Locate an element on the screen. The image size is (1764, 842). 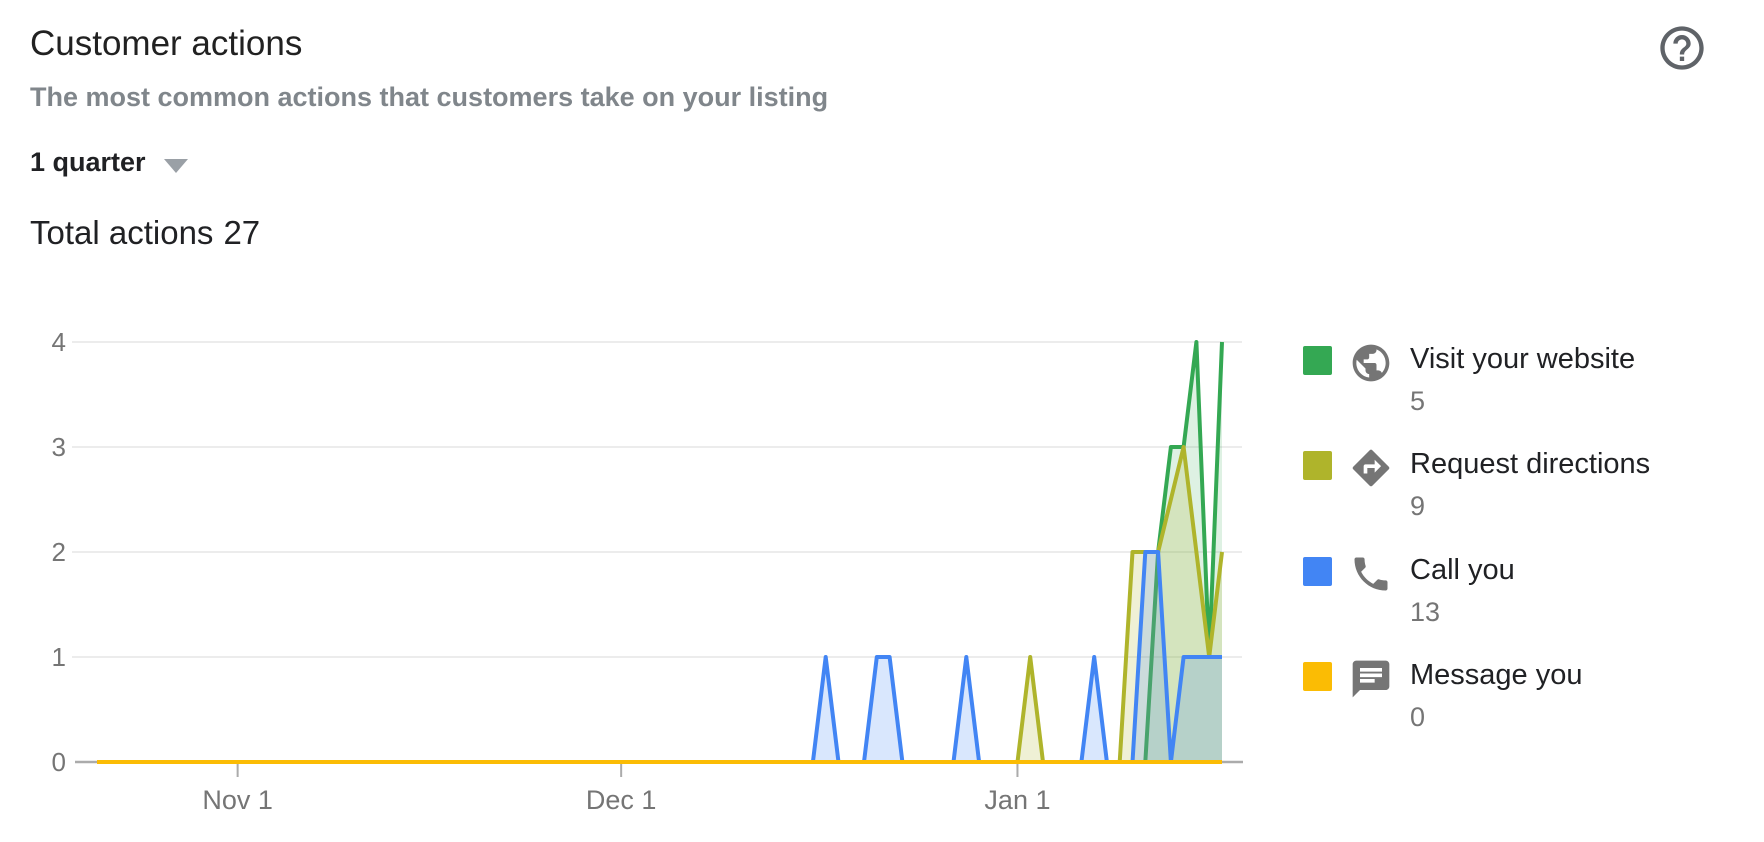
help-icon is located at coordinates (1682, 48).